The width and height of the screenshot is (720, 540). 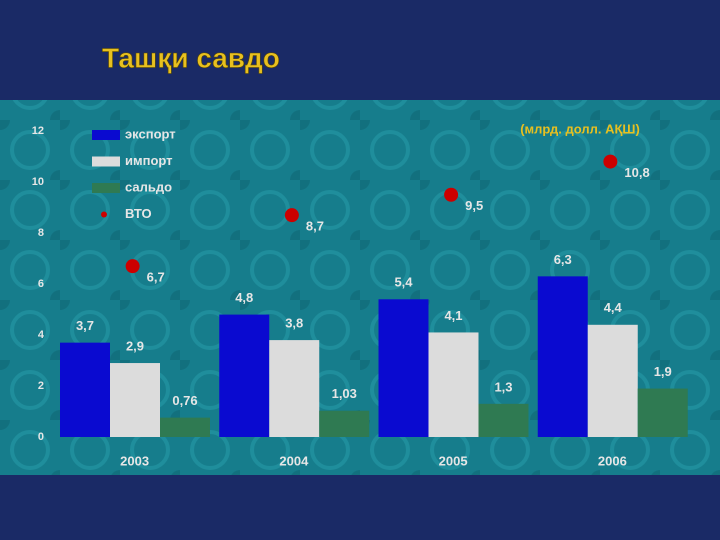 What do you see at coordinates (636, 172) in the screenshot?
I see `data-label: 10,8` at bounding box center [636, 172].